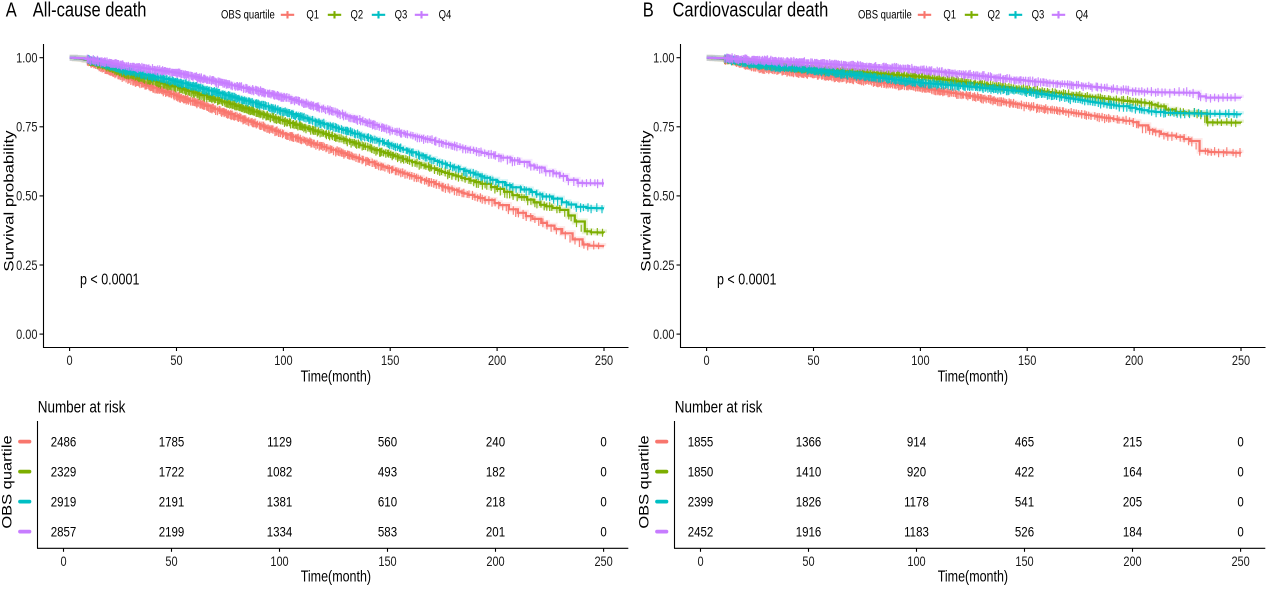 The image size is (1268, 596). I want to click on svg-text: 2329, so click(64, 471).